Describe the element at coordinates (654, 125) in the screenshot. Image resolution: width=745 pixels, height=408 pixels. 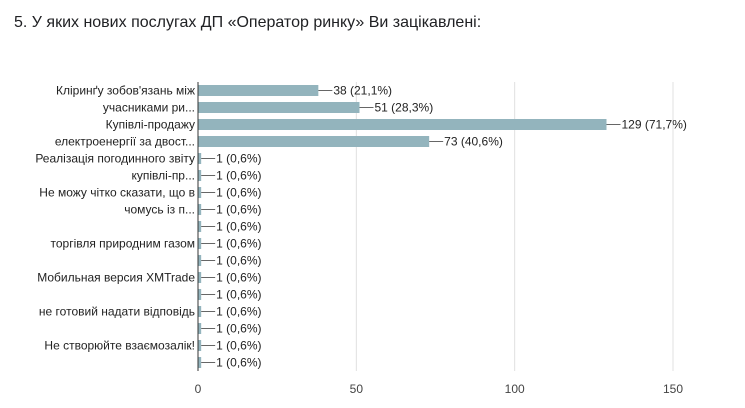
I see `data-label: 129 (71,7%)` at that location.